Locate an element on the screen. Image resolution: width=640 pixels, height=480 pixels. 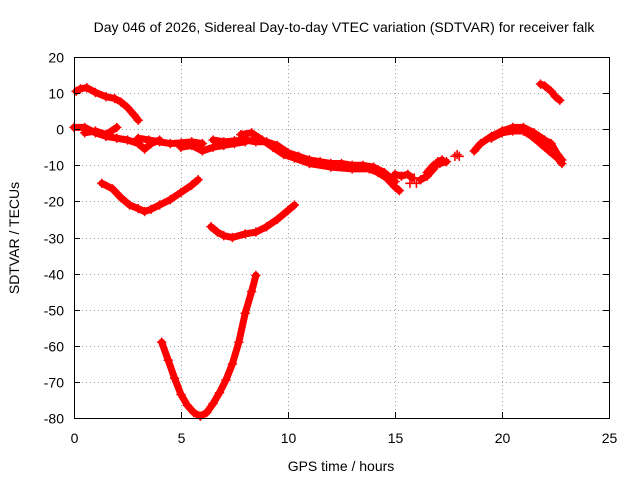
y-tick-label: -50 is located at coordinates (54, 311).